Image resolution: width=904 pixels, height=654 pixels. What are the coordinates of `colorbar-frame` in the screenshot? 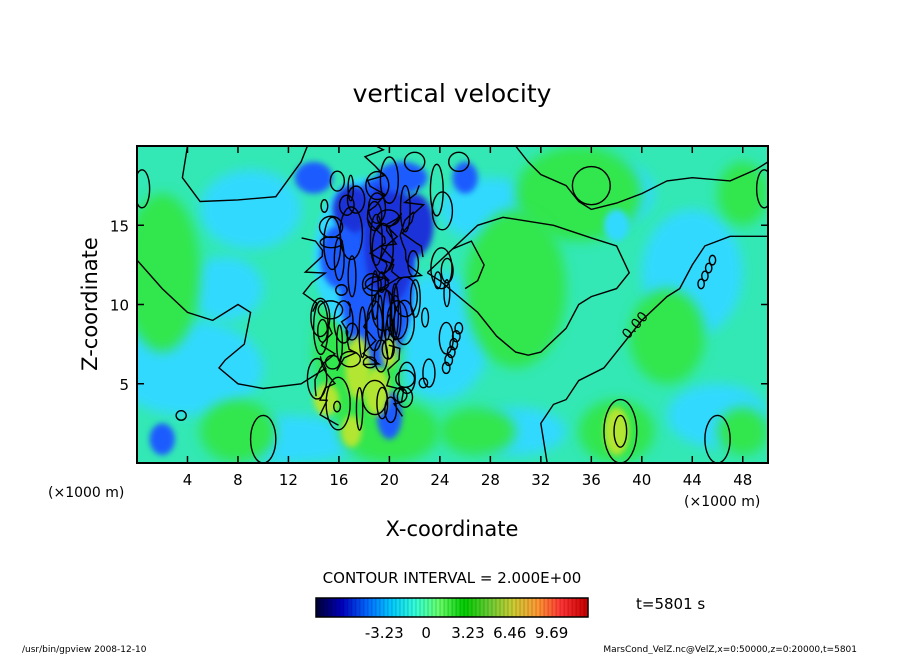 It's located at (452, 607).